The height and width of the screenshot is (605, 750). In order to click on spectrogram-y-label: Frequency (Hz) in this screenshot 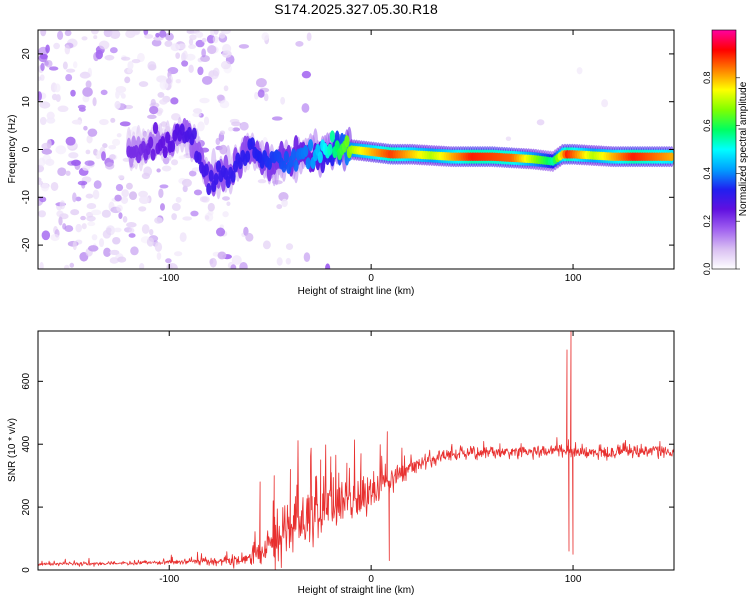, I will do `click(12, 149)`.